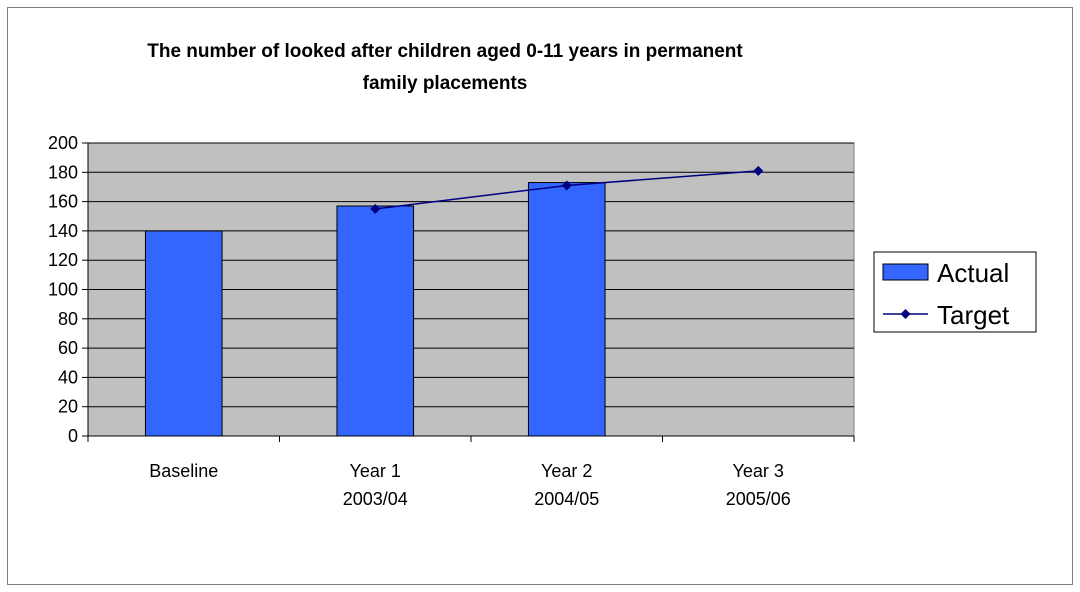 This screenshot has height=592, width=1080. Describe the element at coordinates (375, 471) in the screenshot. I see `x-category-label: Year 1` at that location.